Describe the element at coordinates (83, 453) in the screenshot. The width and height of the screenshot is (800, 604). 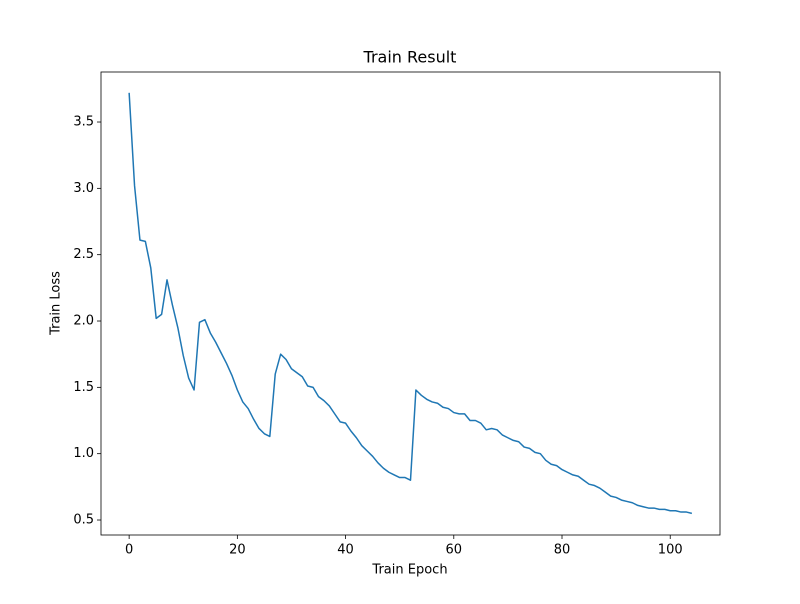
I see `y-tick-label: 1.0` at that location.